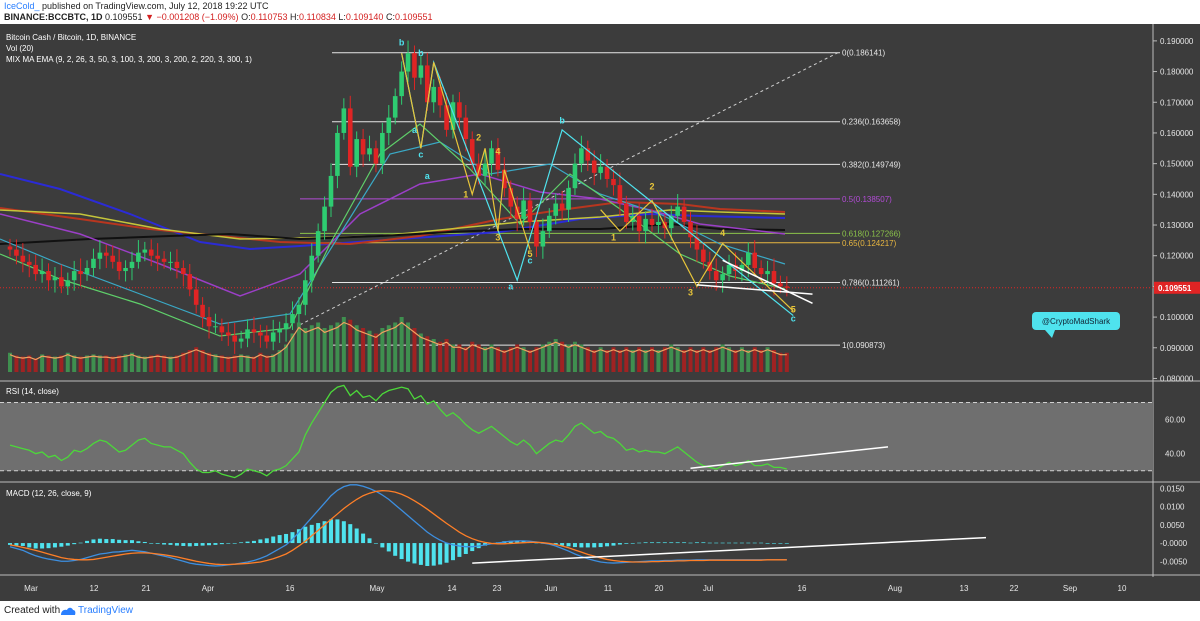 This screenshot has height=621, width=1200. What do you see at coordinates (551, 588) in the screenshot?
I see `x-tick-label: Jun` at bounding box center [551, 588].